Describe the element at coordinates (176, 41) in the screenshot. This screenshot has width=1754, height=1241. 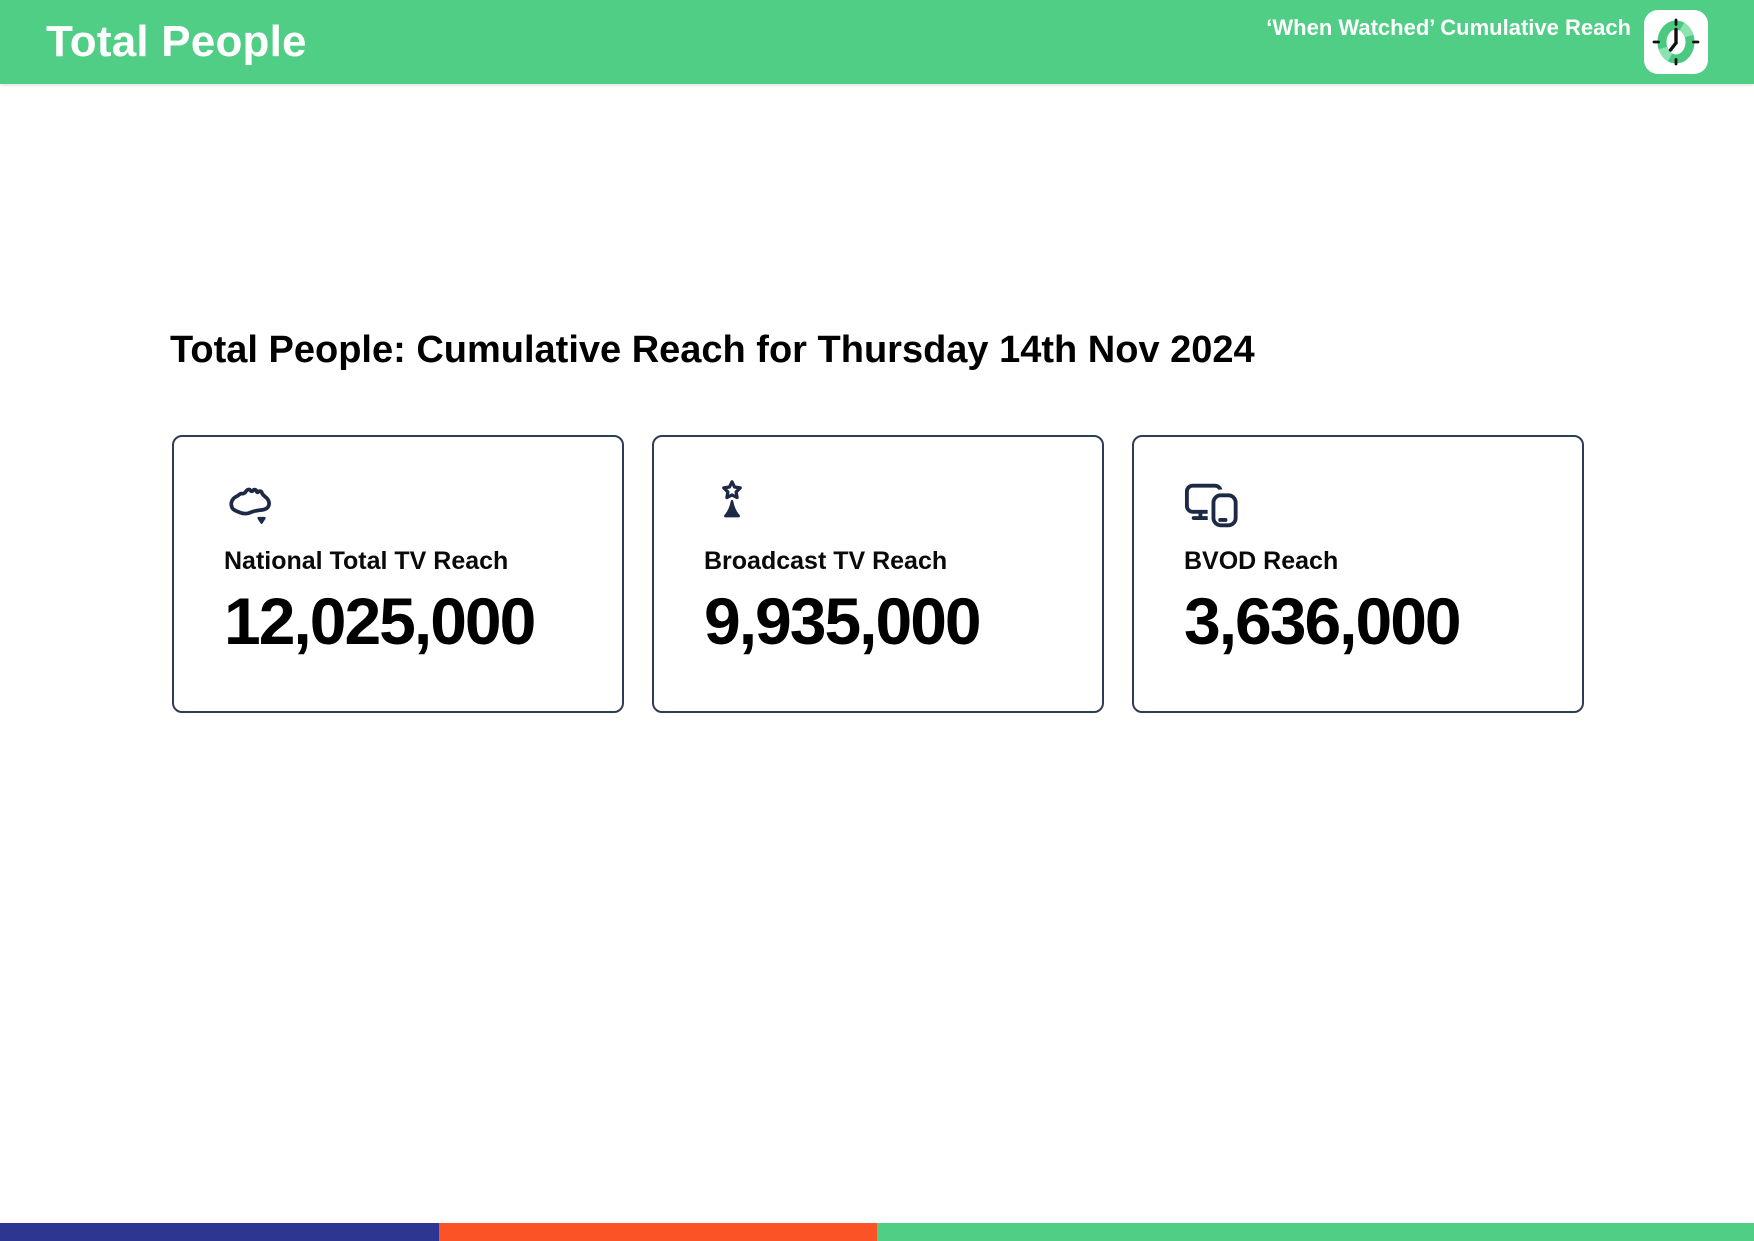
I see `page-title: Total People` at that location.